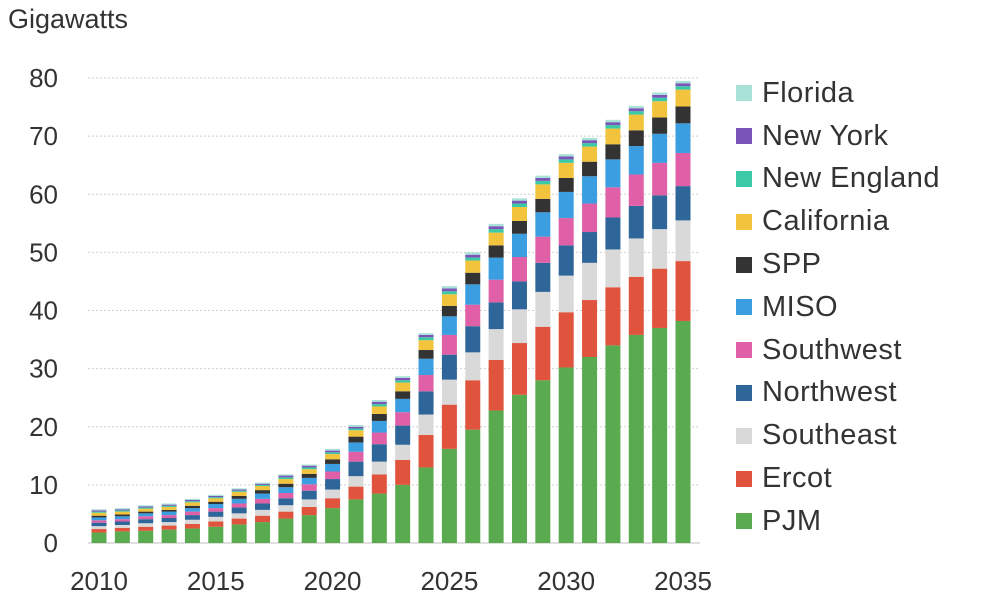 The height and width of the screenshot is (600, 986). What do you see at coordinates (99, 581) in the screenshot?
I see `x-tick-label: 2010` at bounding box center [99, 581].